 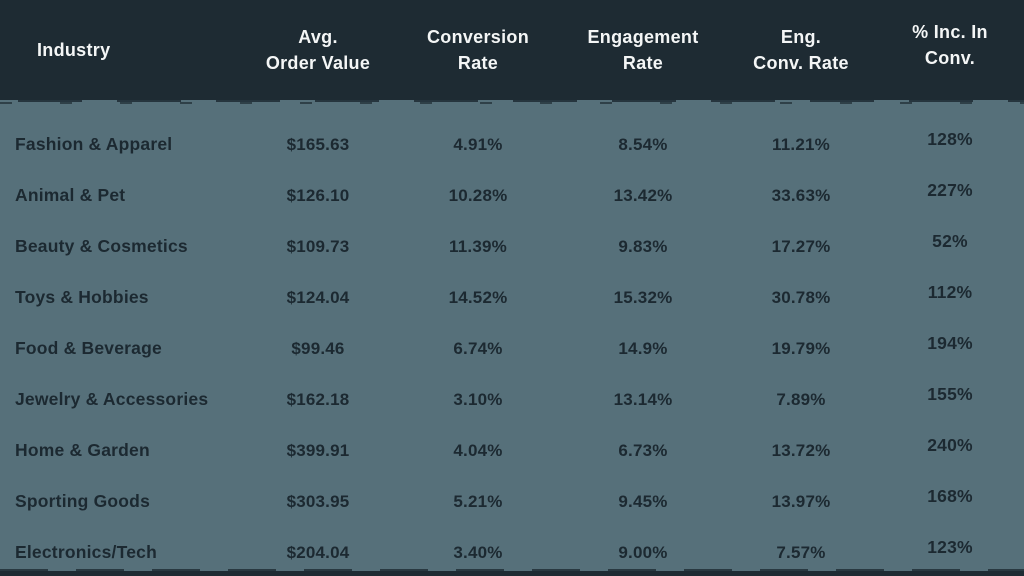 I want to click on cell-avg-order-value: $165.63, so click(x=318, y=144).